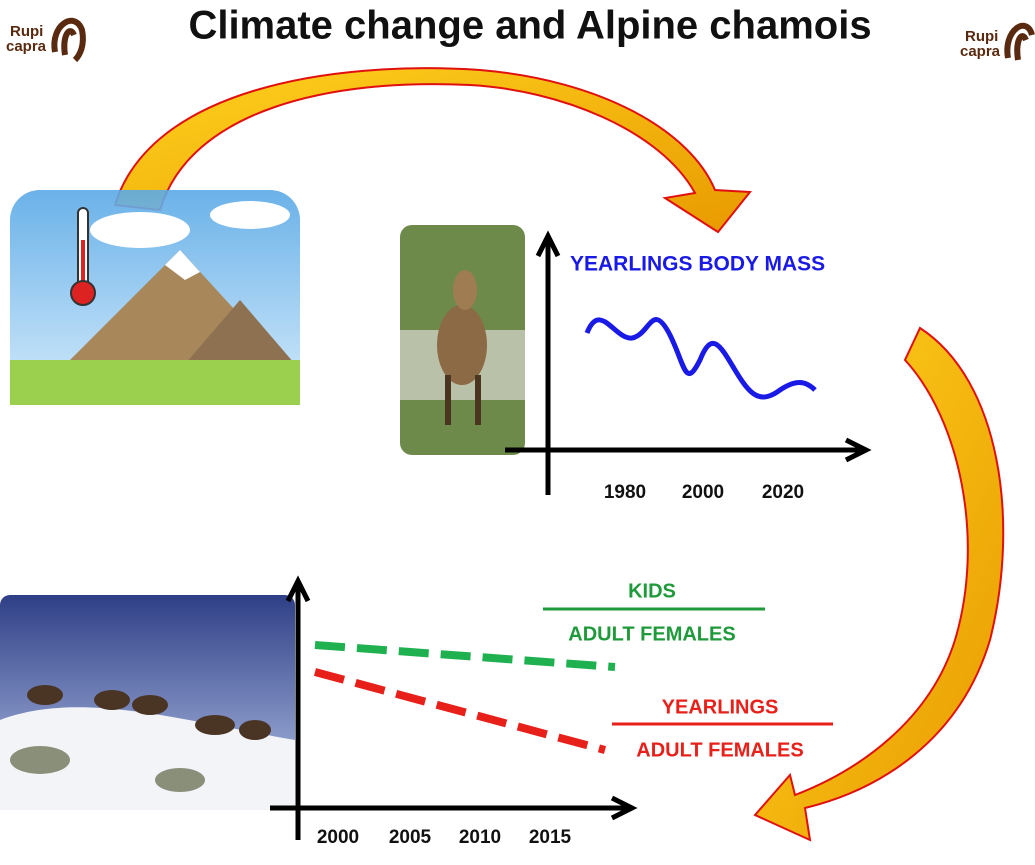 This screenshot has height=865, width=1035. I want to click on kids-trend, so click(465, 656).